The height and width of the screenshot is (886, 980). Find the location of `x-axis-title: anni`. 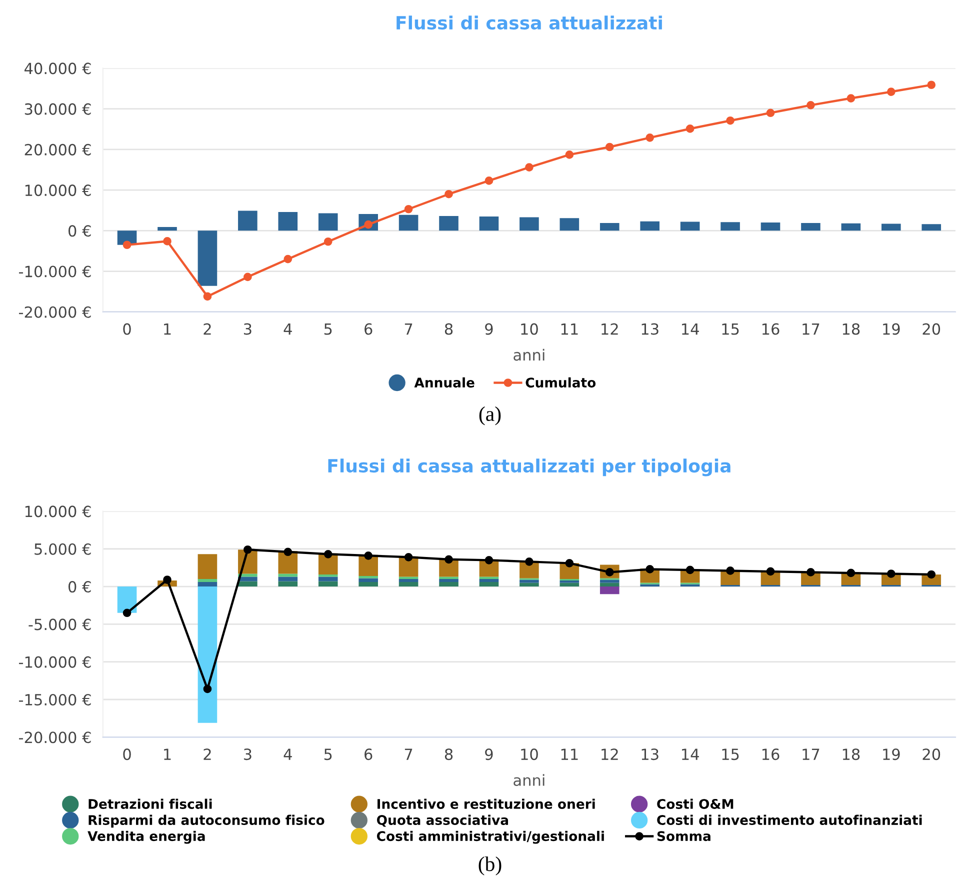

x-axis-title: anni is located at coordinates (529, 780).